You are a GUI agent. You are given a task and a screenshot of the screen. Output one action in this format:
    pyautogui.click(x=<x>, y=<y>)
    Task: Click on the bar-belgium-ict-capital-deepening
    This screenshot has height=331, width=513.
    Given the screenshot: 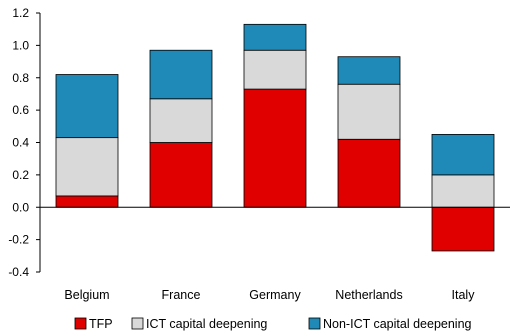 What is the action you would take?
    pyautogui.click(x=87, y=167)
    